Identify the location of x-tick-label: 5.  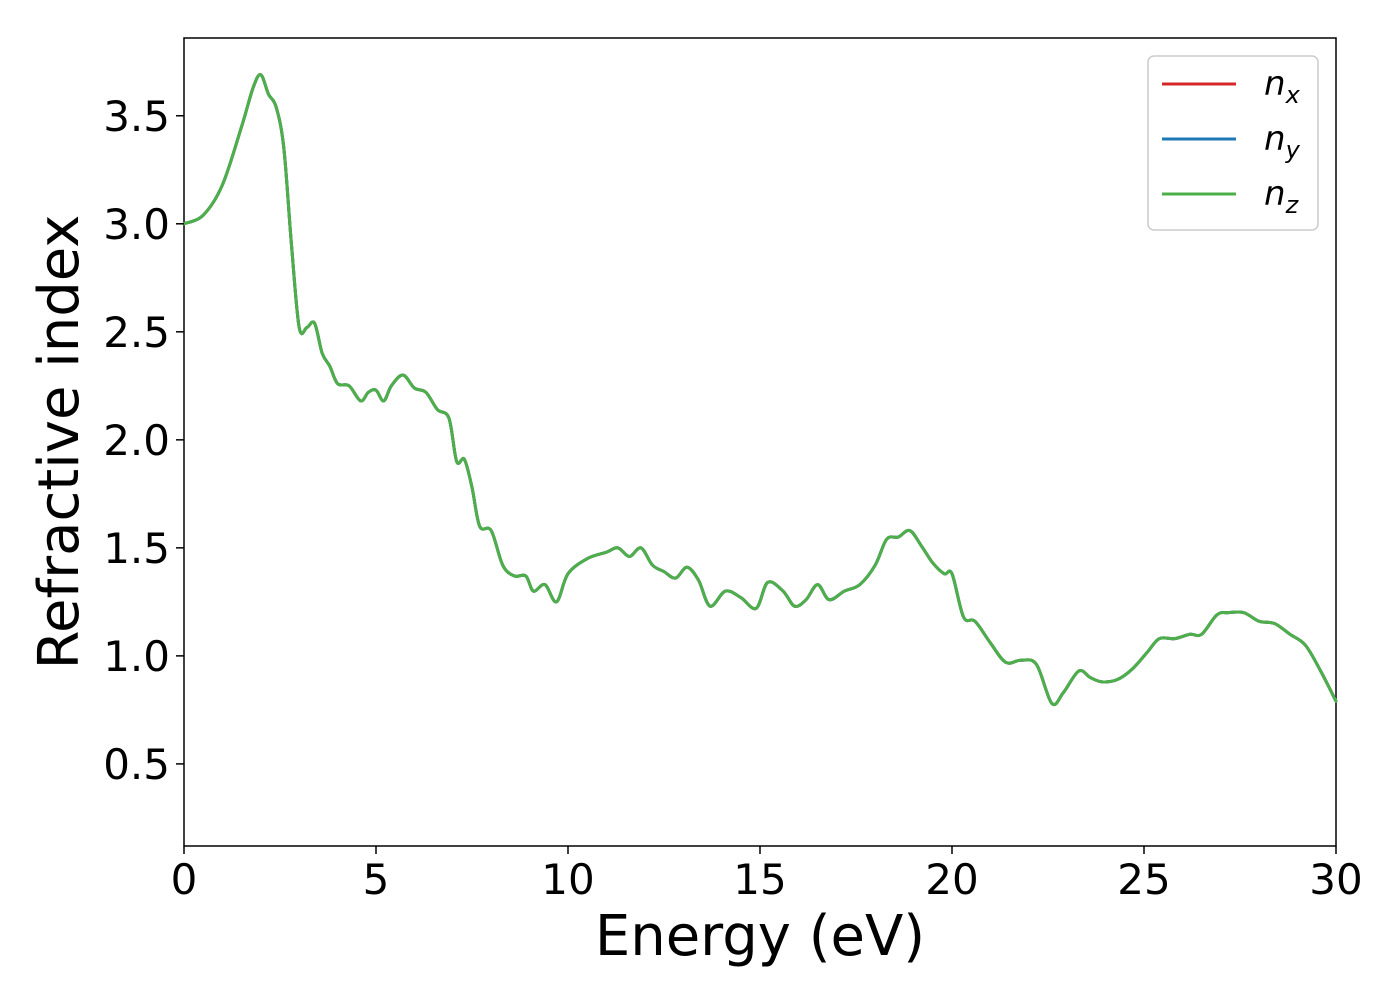
(376, 879).